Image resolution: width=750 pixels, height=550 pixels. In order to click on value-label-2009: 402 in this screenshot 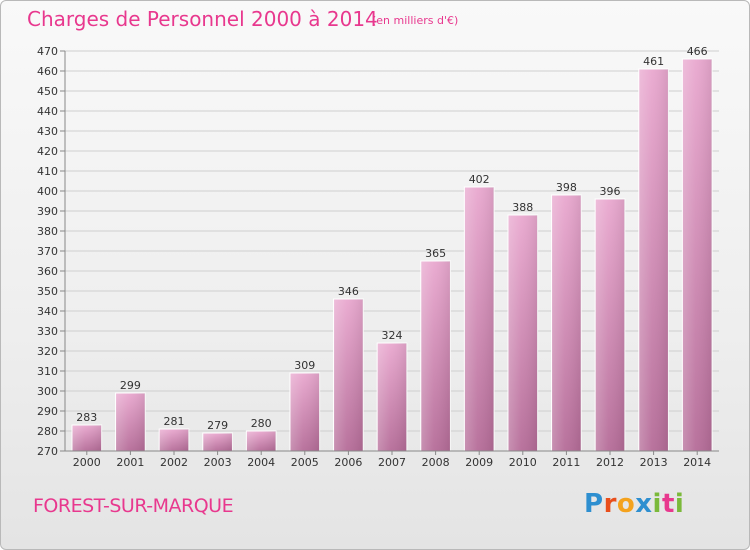, I will do `click(479, 179)`.